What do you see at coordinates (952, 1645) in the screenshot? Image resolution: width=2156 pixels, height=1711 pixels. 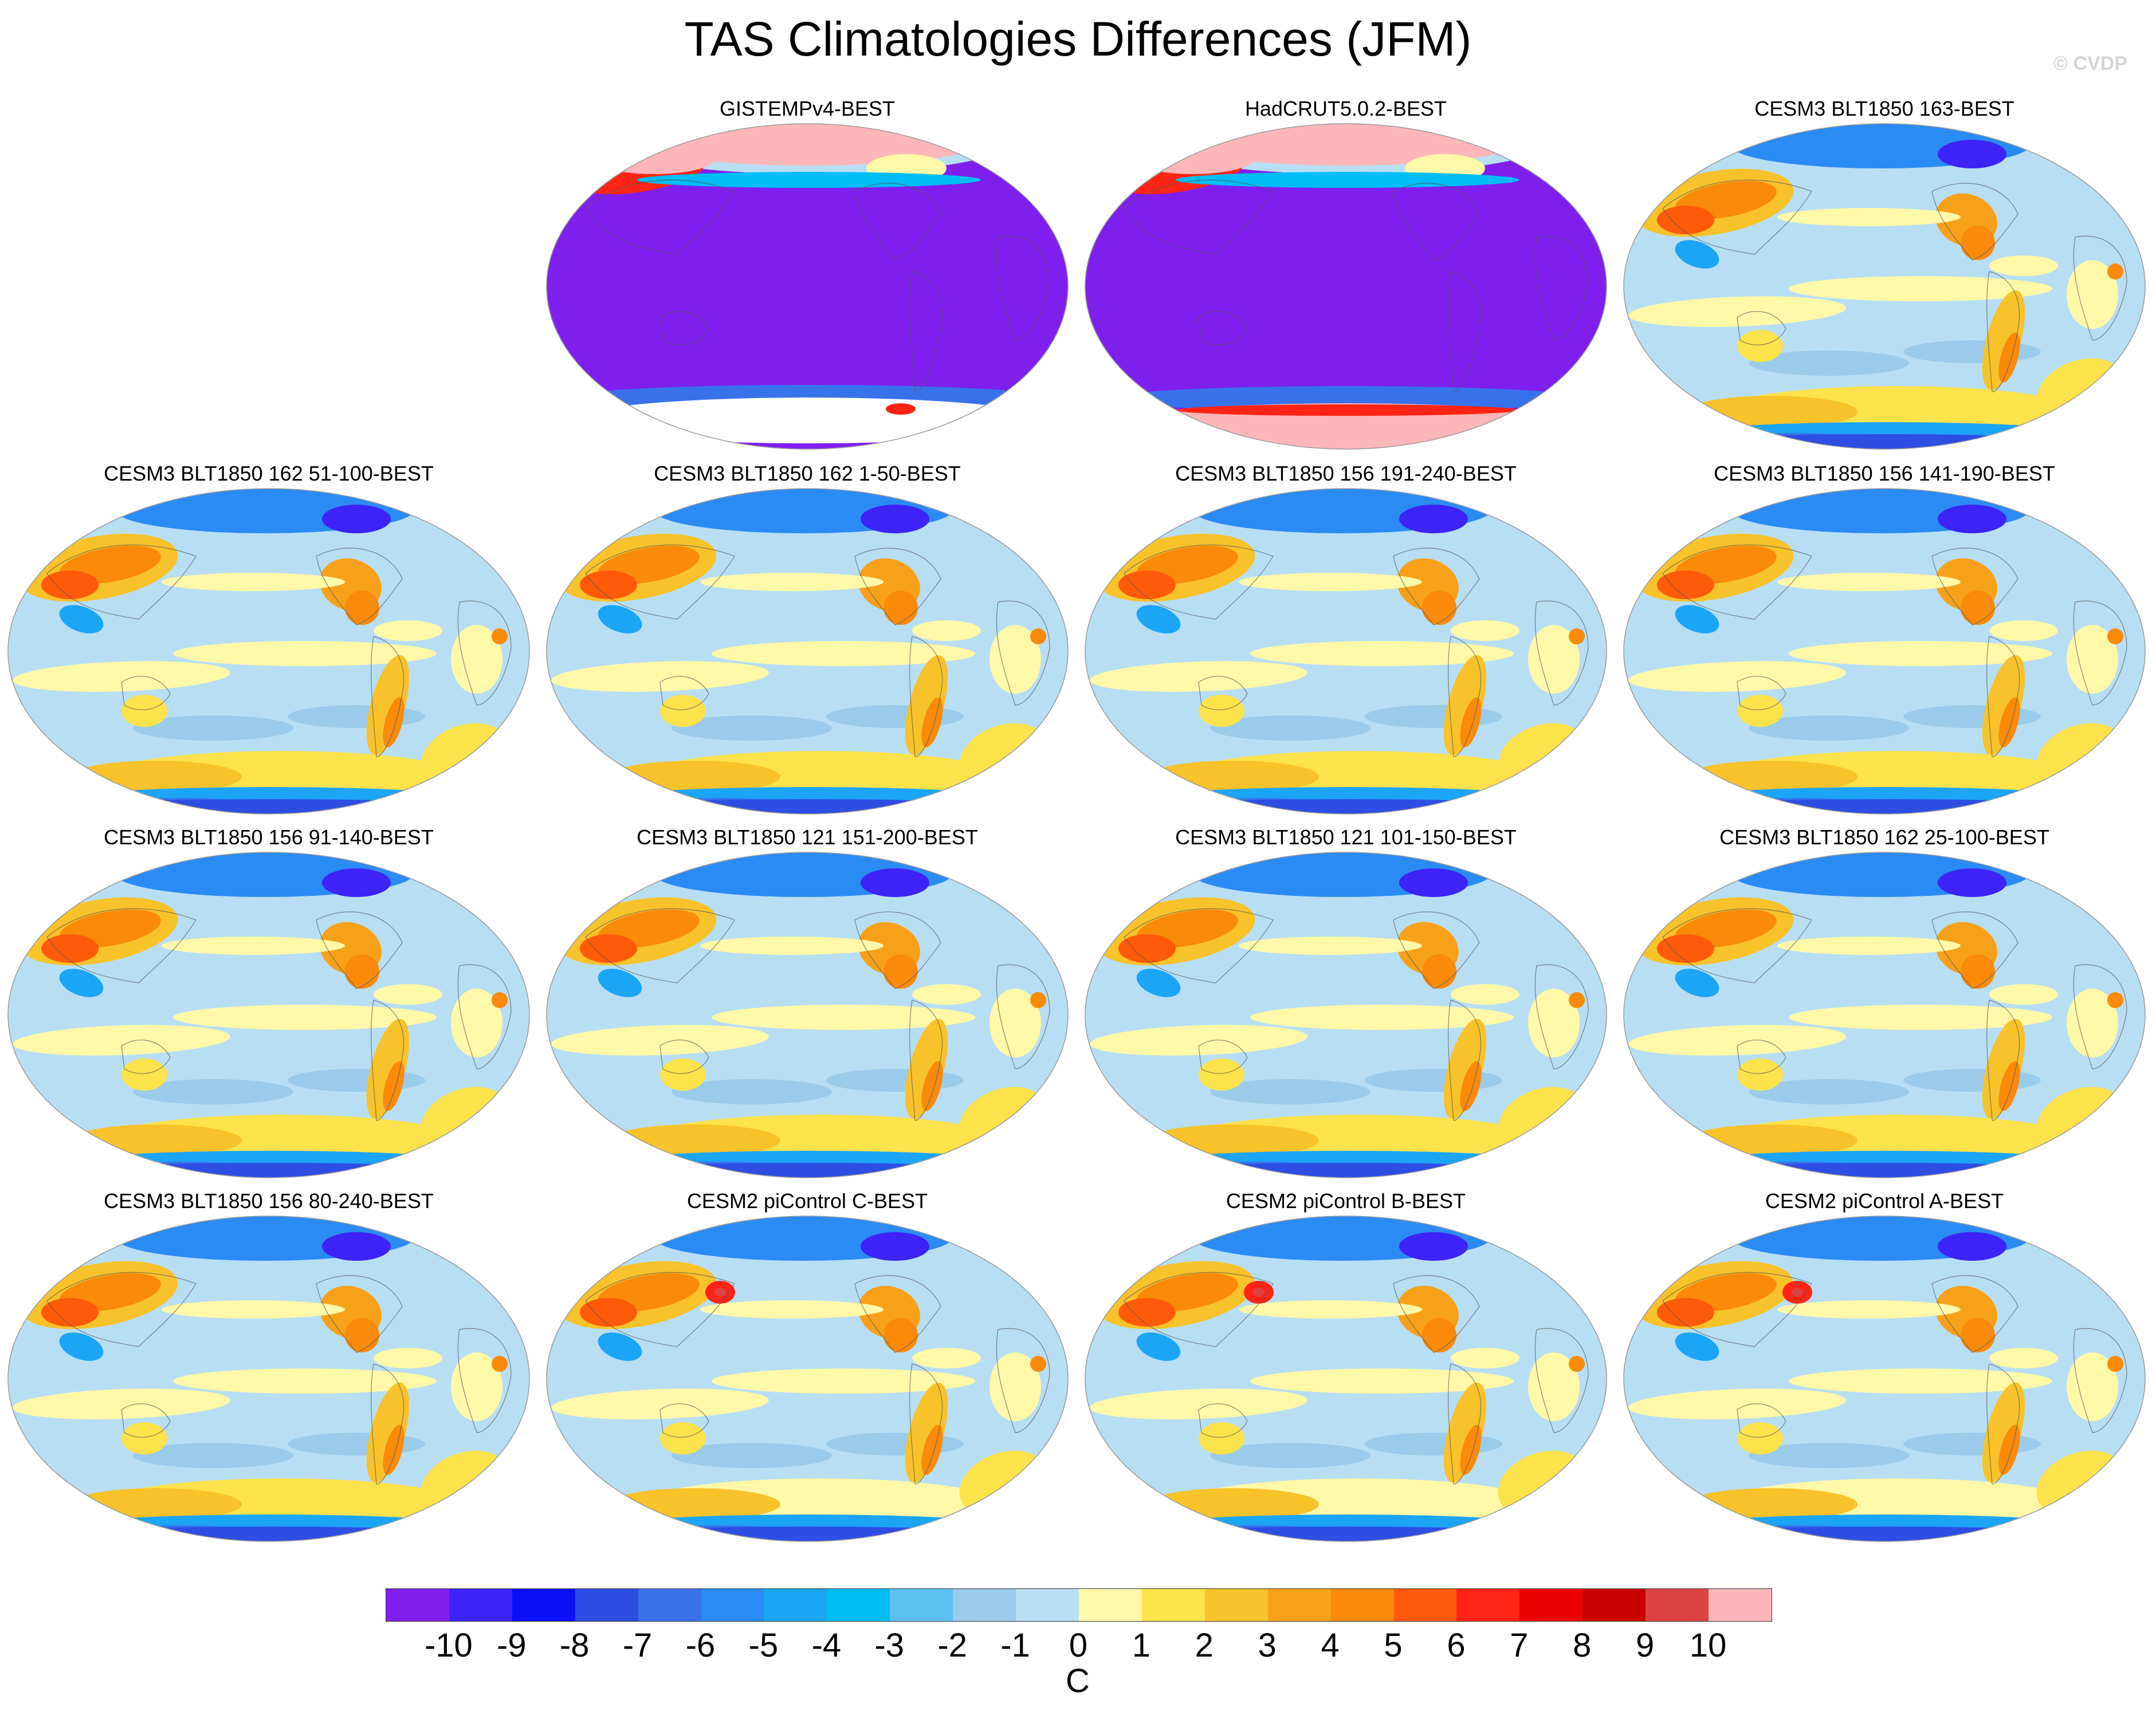 I see `colorbar-tick-label: -2` at bounding box center [952, 1645].